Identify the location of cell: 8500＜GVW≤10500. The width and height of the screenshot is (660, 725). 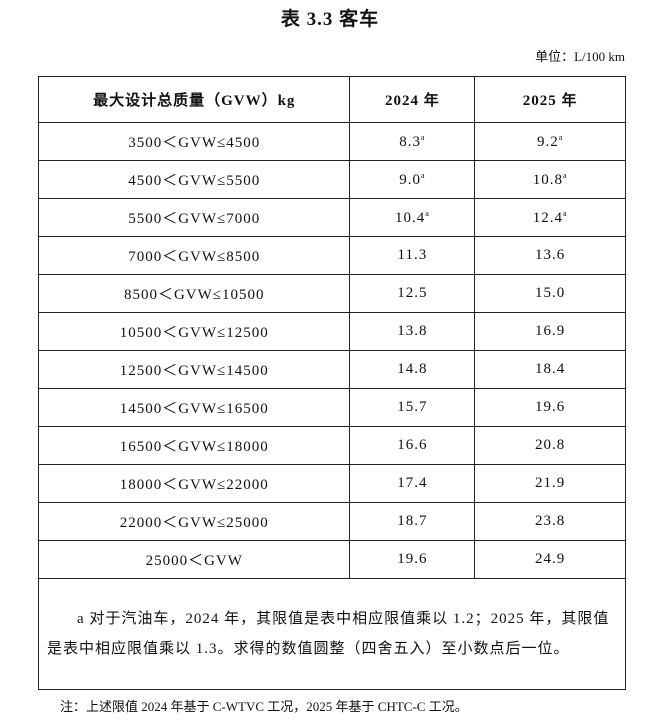
(194, 293).